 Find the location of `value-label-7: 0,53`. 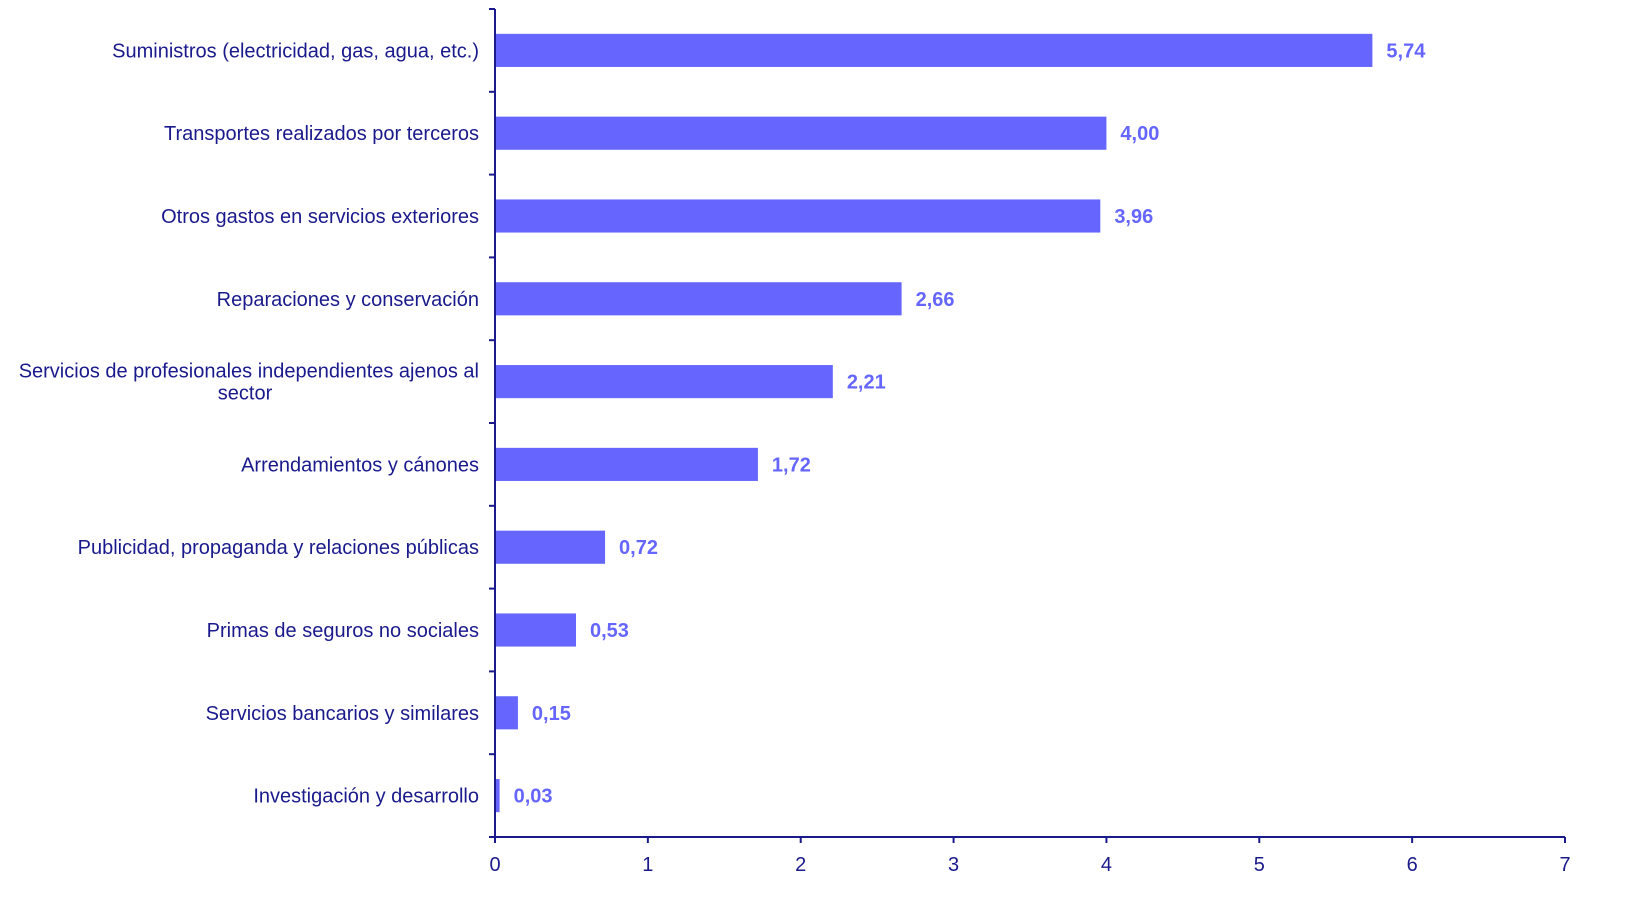

value-label-7: 0,53 is located at coordinates (609, 631).